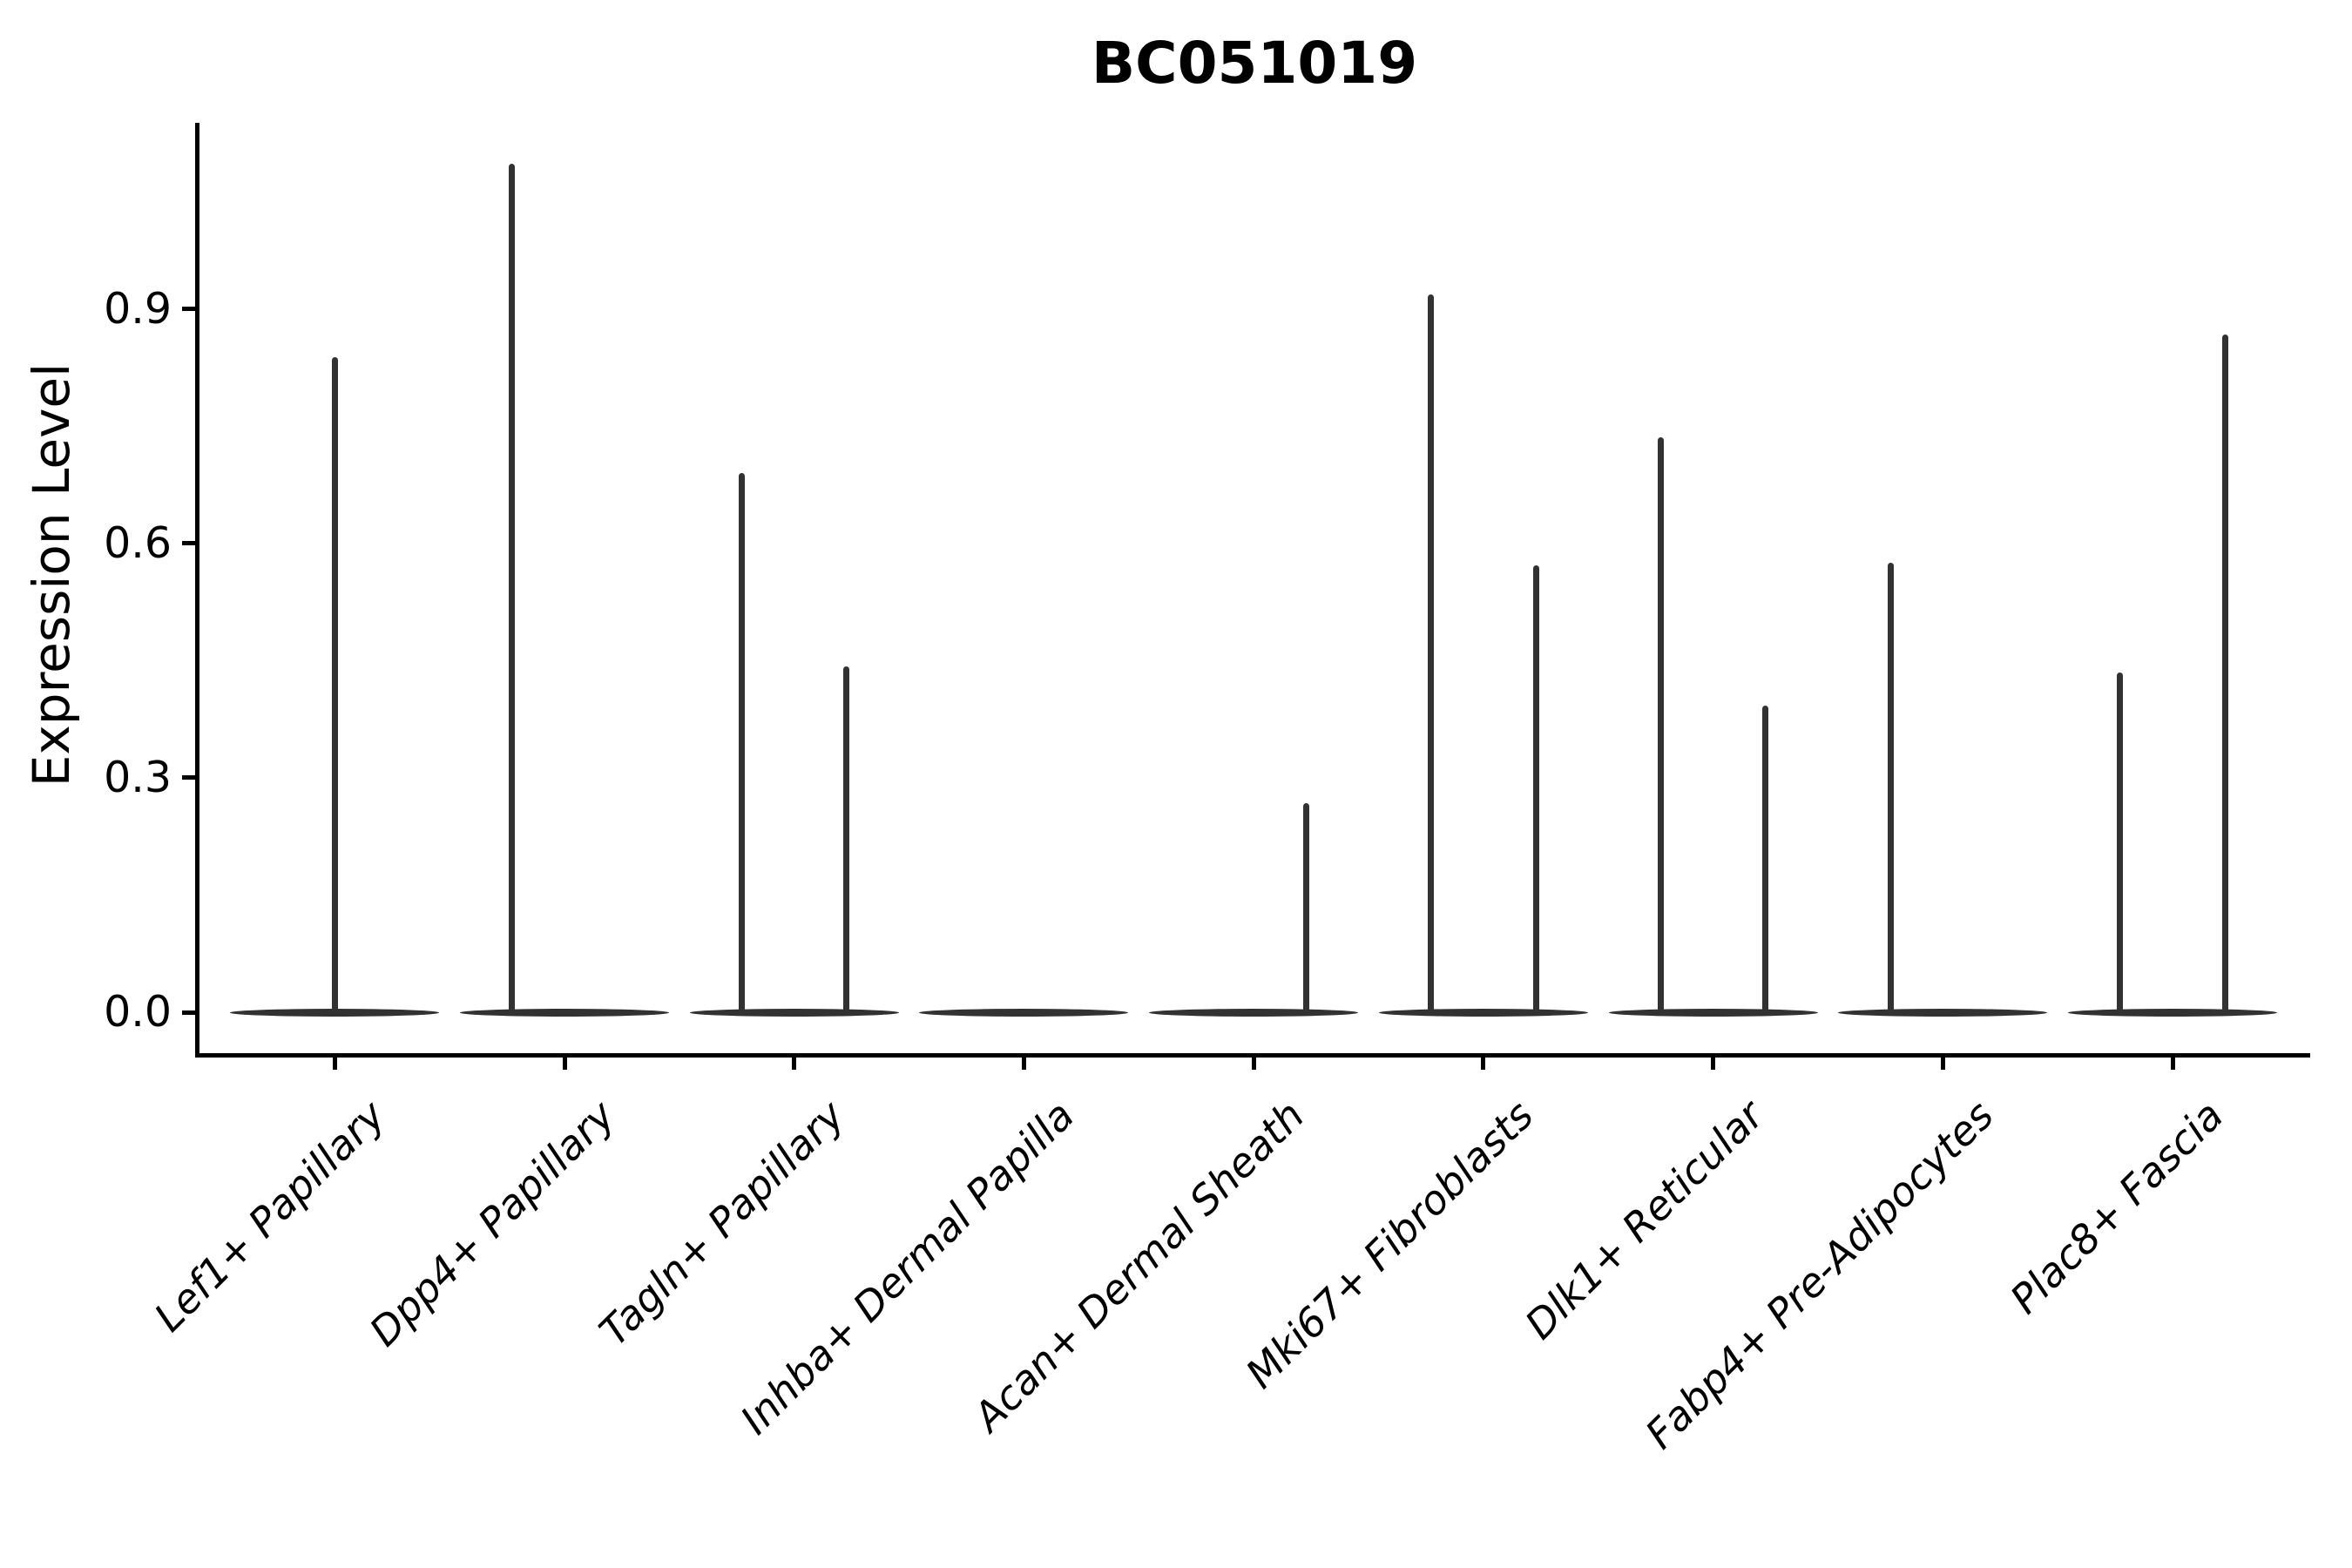 Image resolution: width=2352 pixels, height=1568 pixels. What do you see at coordinates (138, 777) in the screenshot?
I see `y-tick-label: 0.3` at bounding box center [138, 777].